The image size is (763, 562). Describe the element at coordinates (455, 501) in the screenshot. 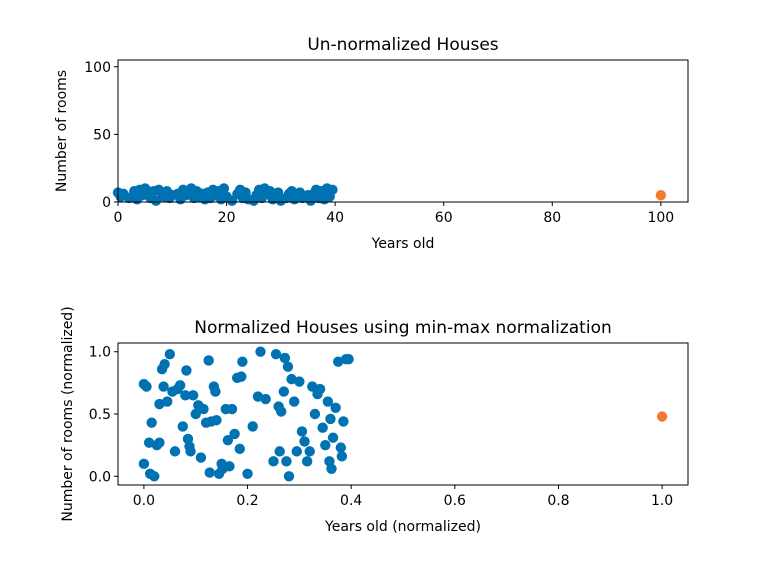

I see `x-tick-label: 0.6` at that location.